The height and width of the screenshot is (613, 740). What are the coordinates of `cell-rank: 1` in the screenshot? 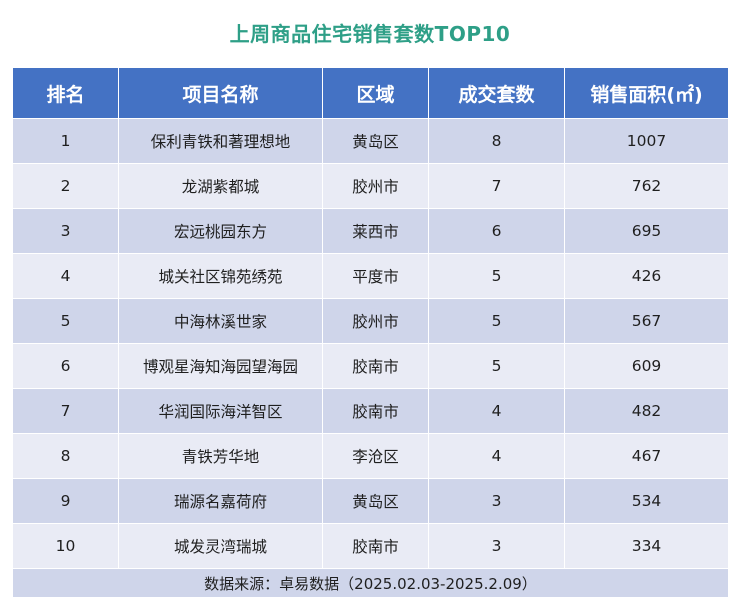 It's located at (65, 141).